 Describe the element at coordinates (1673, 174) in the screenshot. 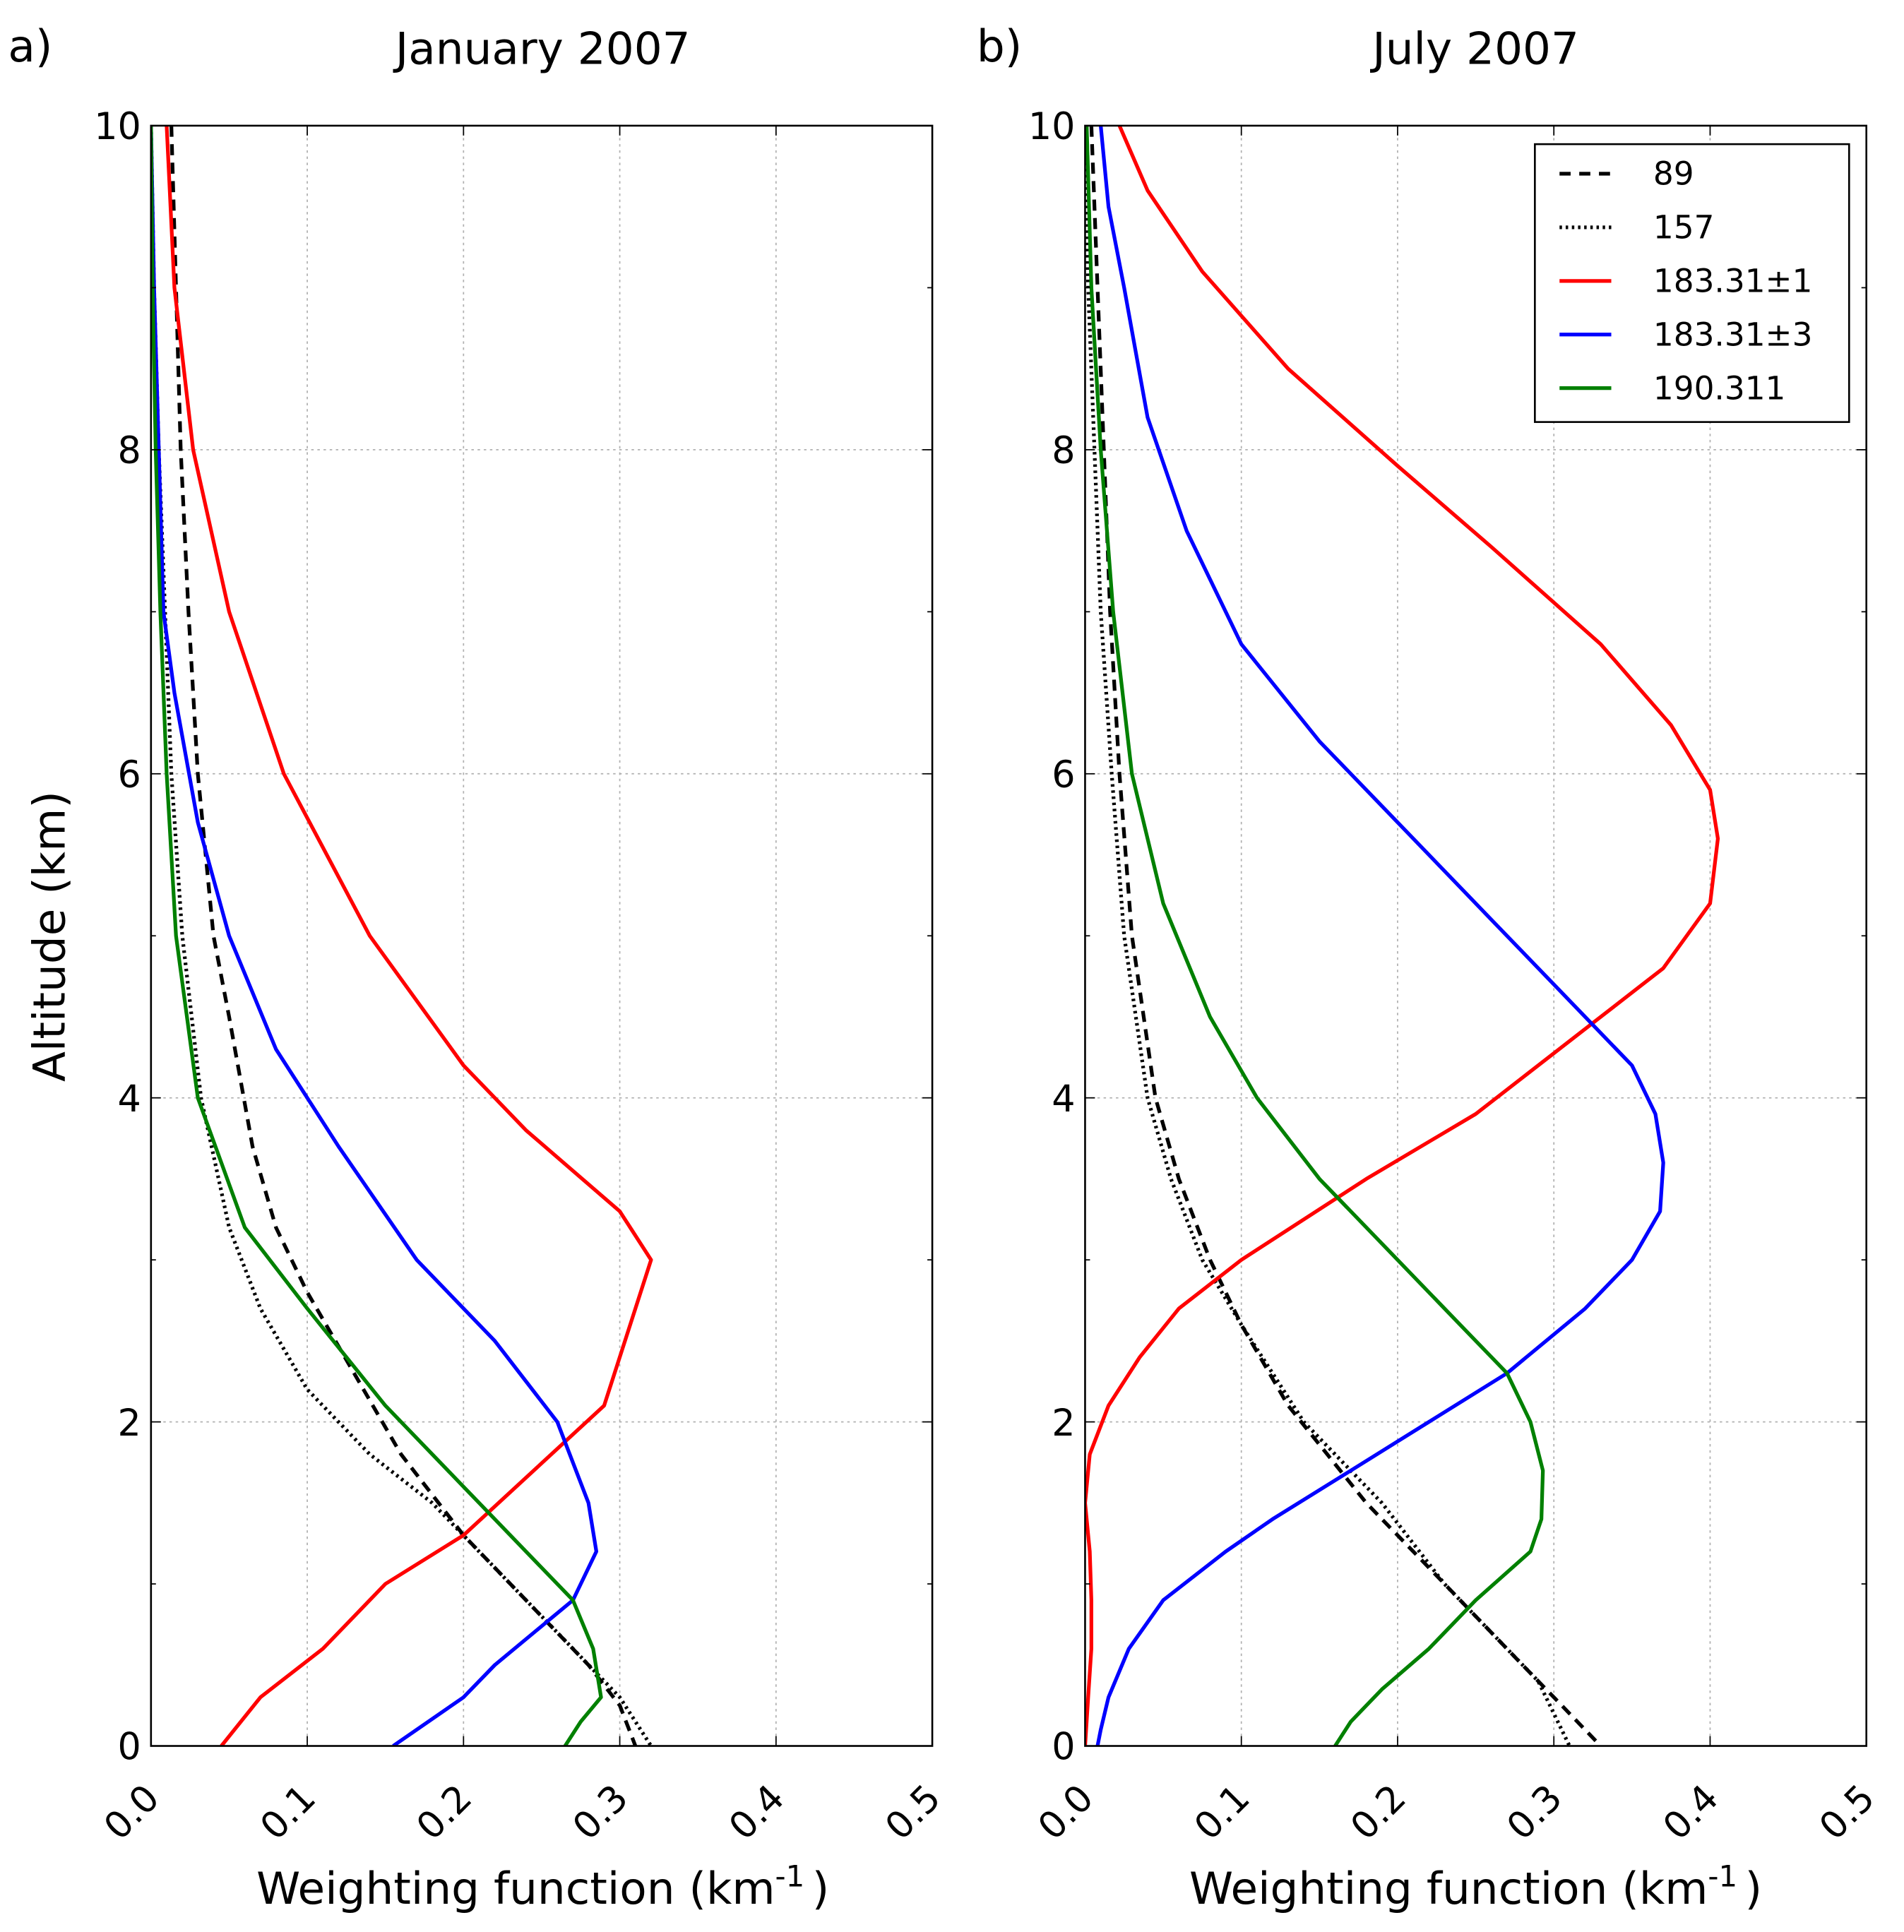

I see `legend-label: 89` at that location.